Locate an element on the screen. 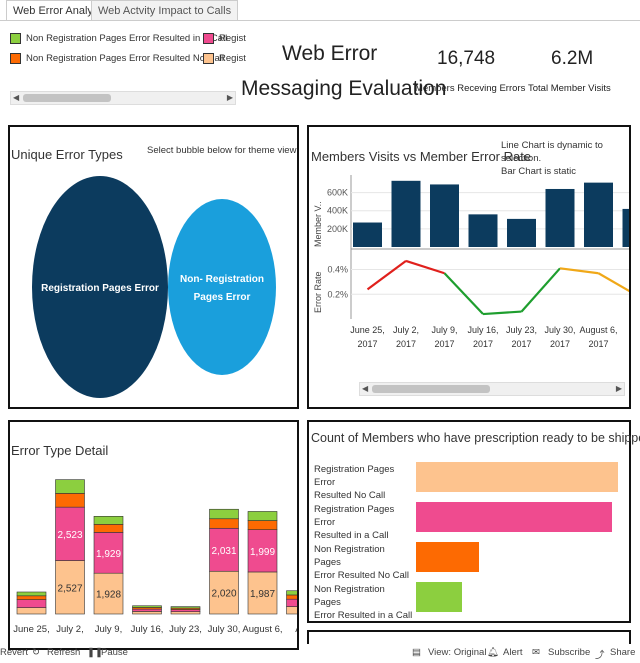 The width and height of the screenshot is (640, 663). bar-tick-label: 400K is located at coordinates (337, 211).